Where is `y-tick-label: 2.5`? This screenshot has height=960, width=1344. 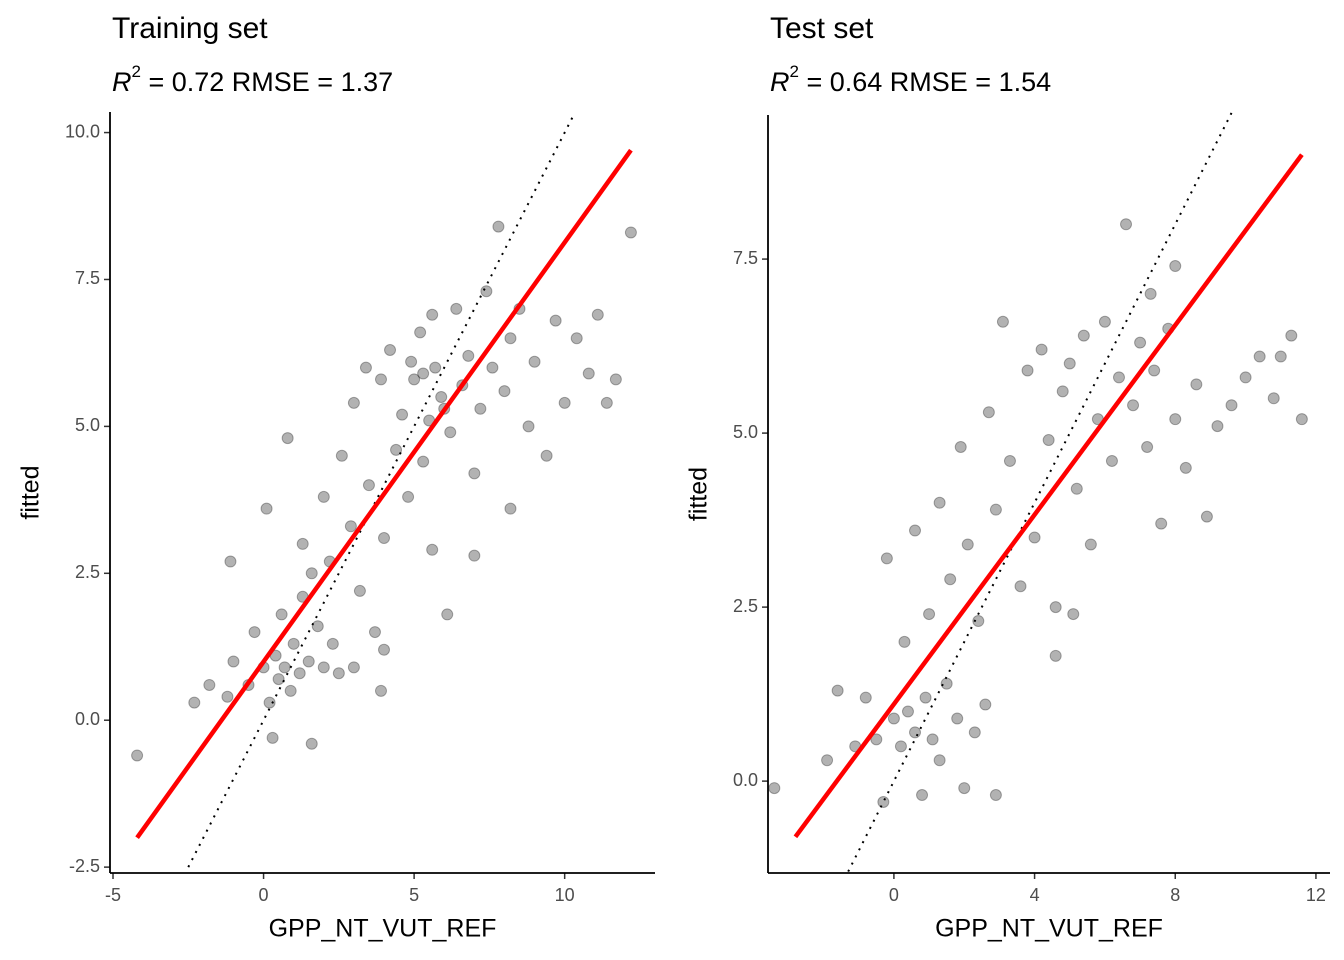
y-tick-label: 2.5 is located at coordinates (745, 606).